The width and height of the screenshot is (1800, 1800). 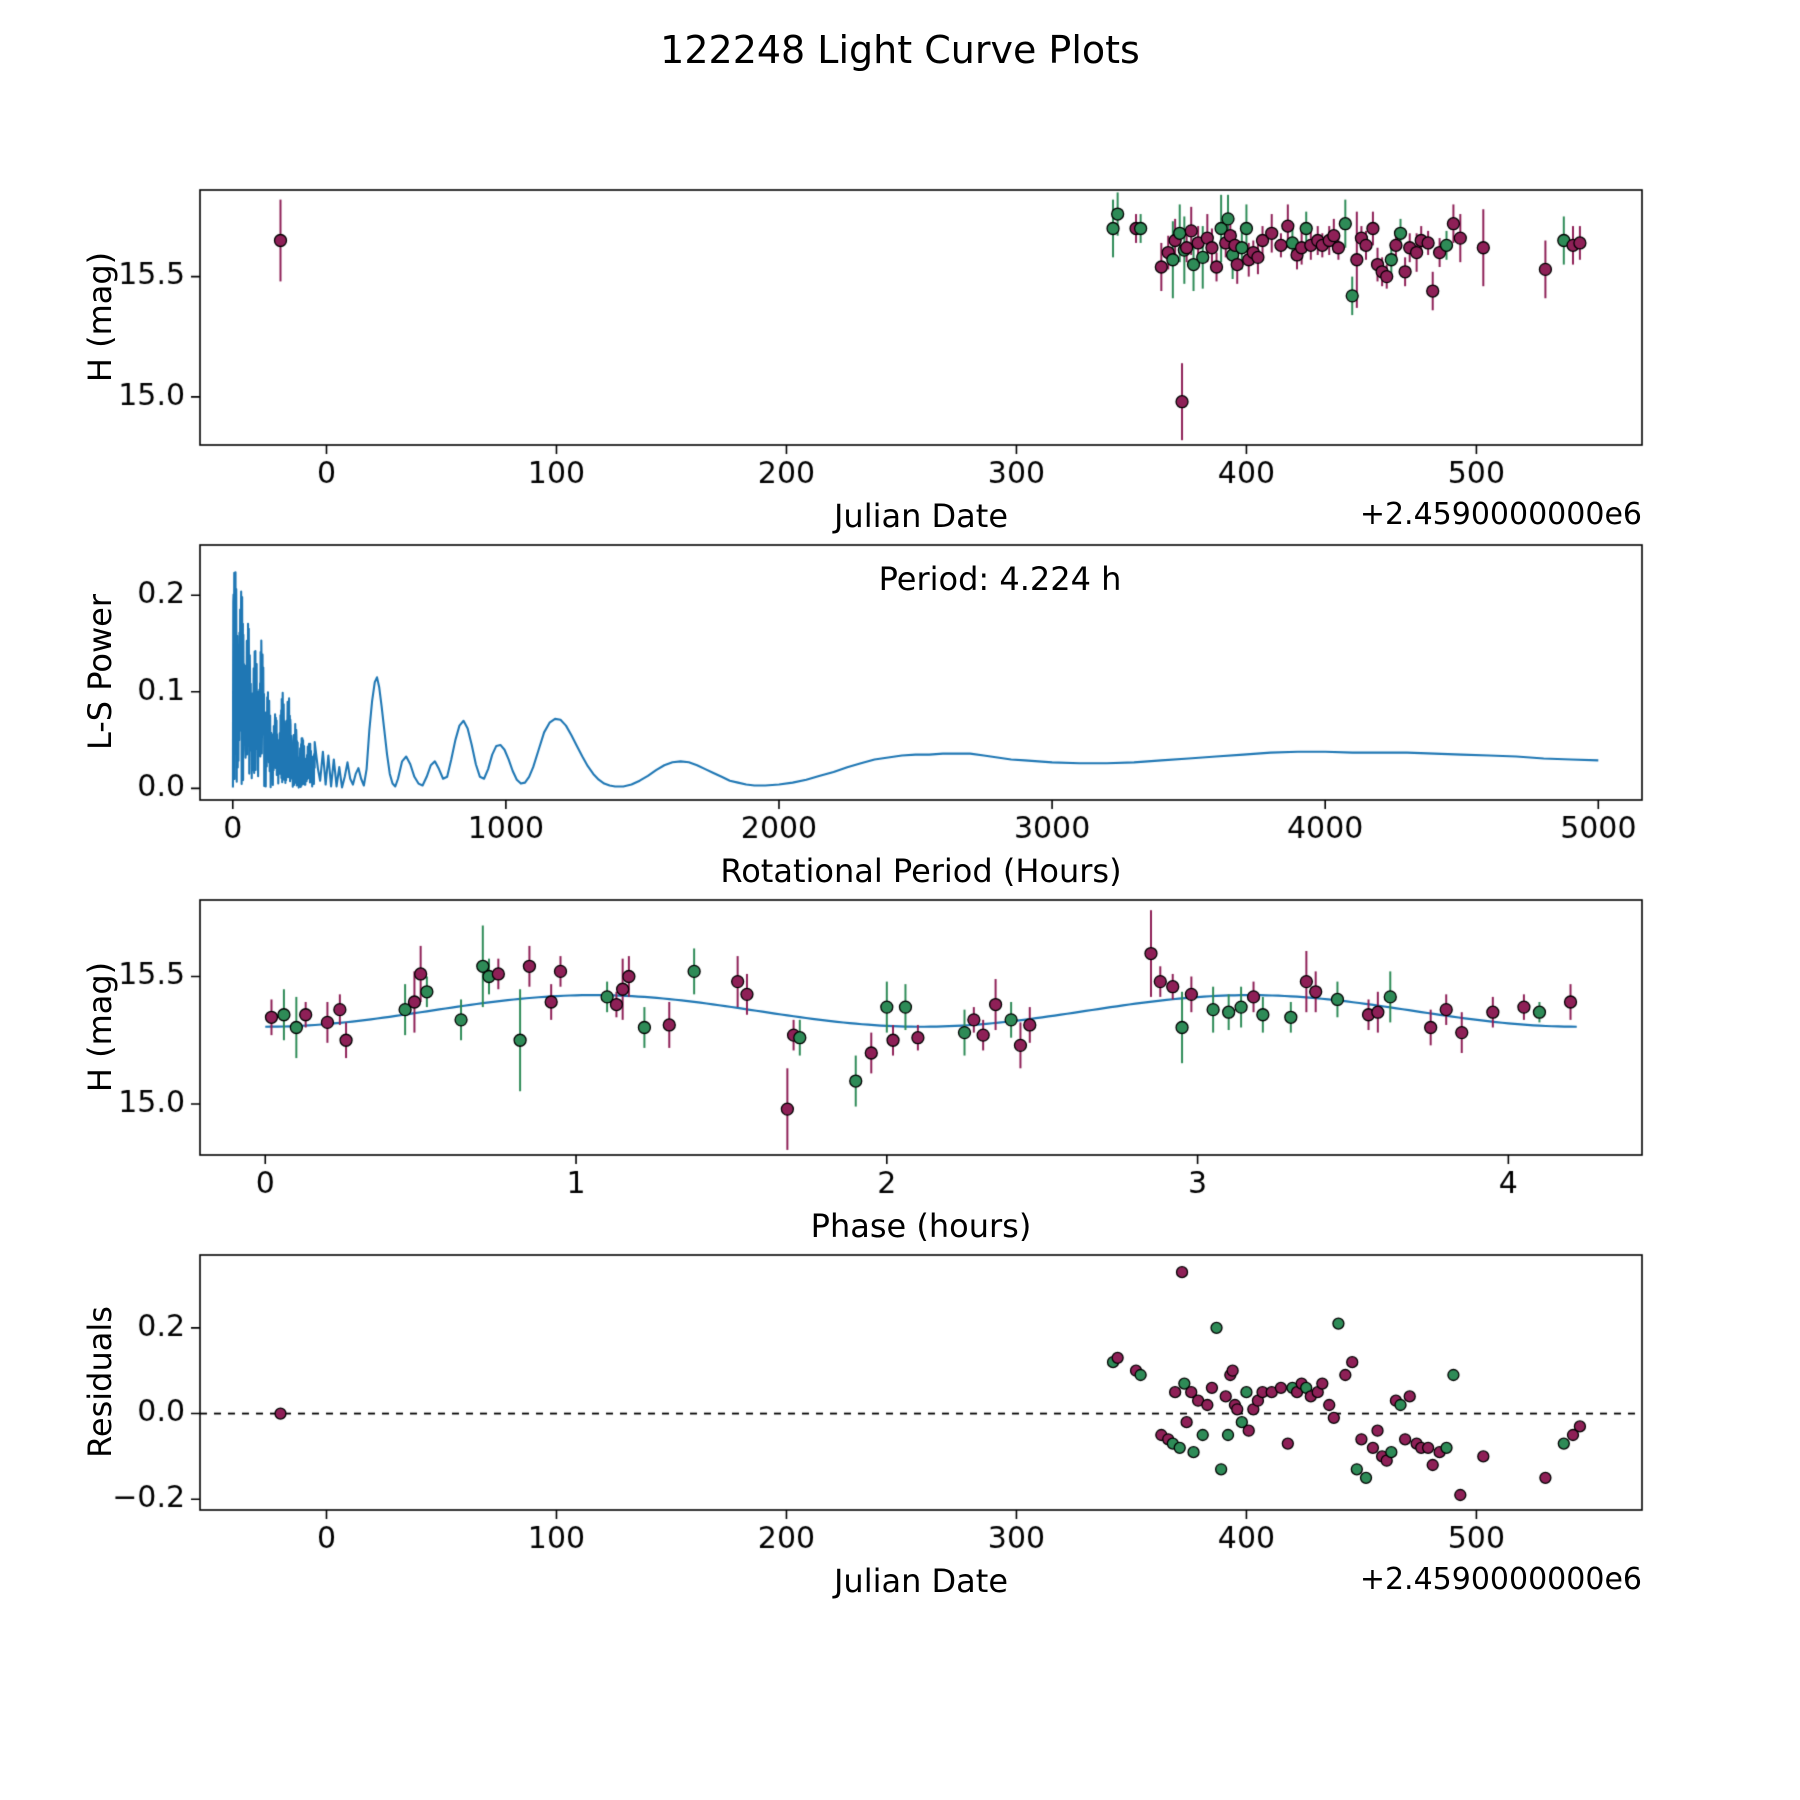 I want to click on plot3-y-axis-label: H (mag), so click(x=100, y=1027).